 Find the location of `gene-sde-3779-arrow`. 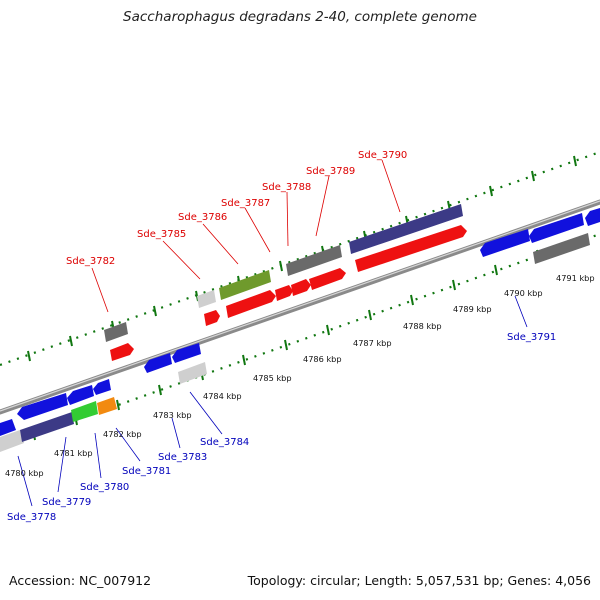

gene-sde-3779-arrow is located at coordinates (42, 406).